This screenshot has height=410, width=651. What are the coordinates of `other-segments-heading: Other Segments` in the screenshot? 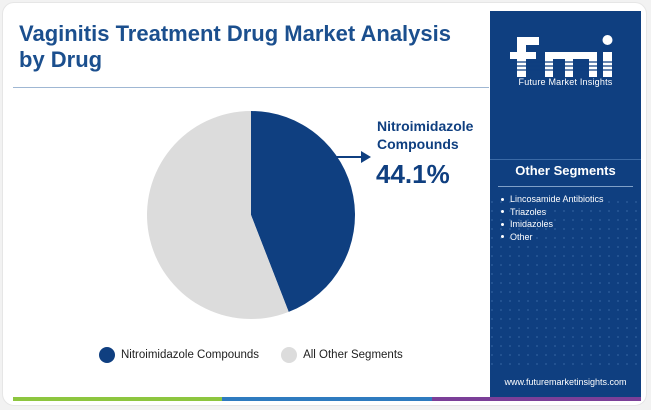 It's located at (565, 170).